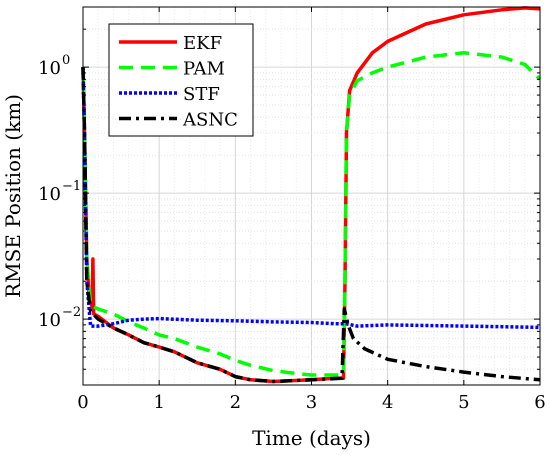 The width and height of the screenshot is (550, 457). I want to click on y-axis-label: RMSE Position (km), so click(13, 196).